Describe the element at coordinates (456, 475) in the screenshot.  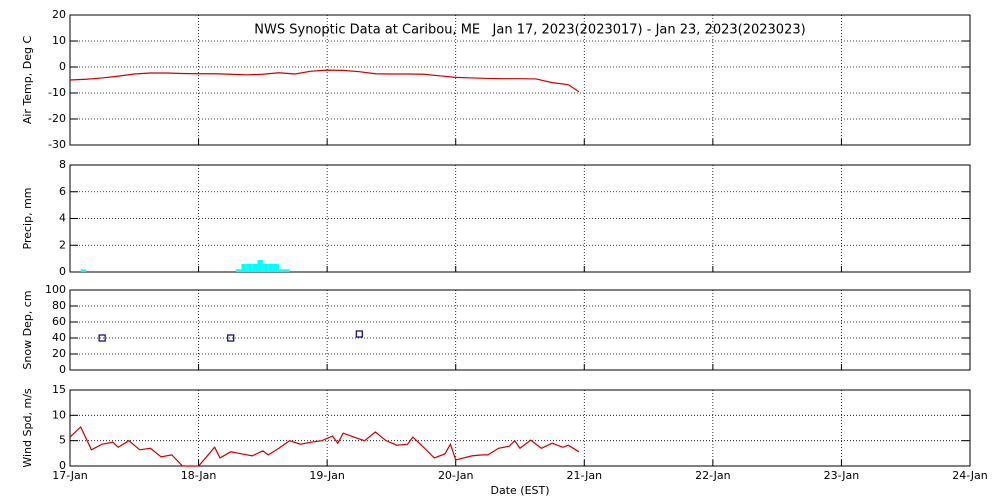
I see `x-tick-label: 20-Jan` at that location.